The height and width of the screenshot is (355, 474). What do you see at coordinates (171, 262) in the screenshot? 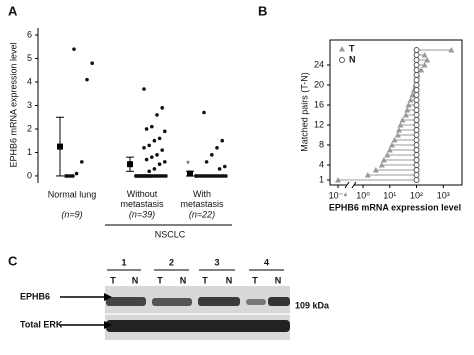
I see `lane-label: 2` at bounding box center [171, 262].